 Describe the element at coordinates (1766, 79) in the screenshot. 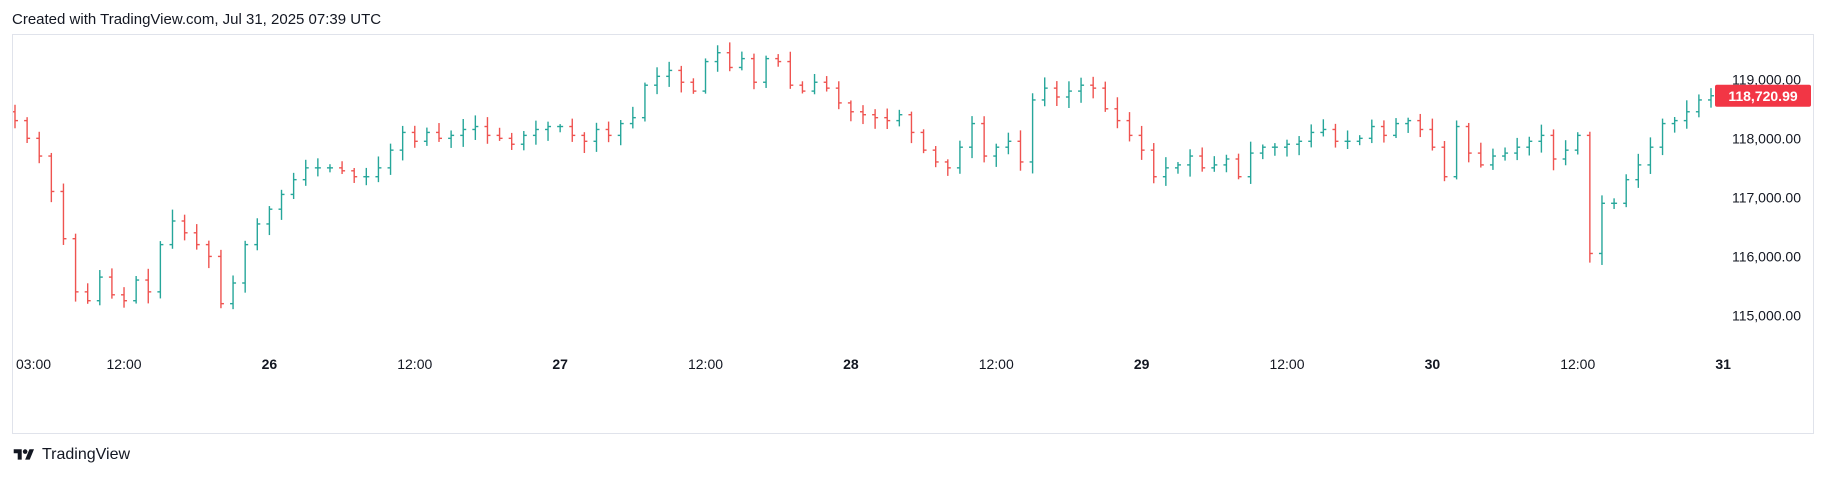

I see `price-axis-tick-label: 119,000.00` at that location.